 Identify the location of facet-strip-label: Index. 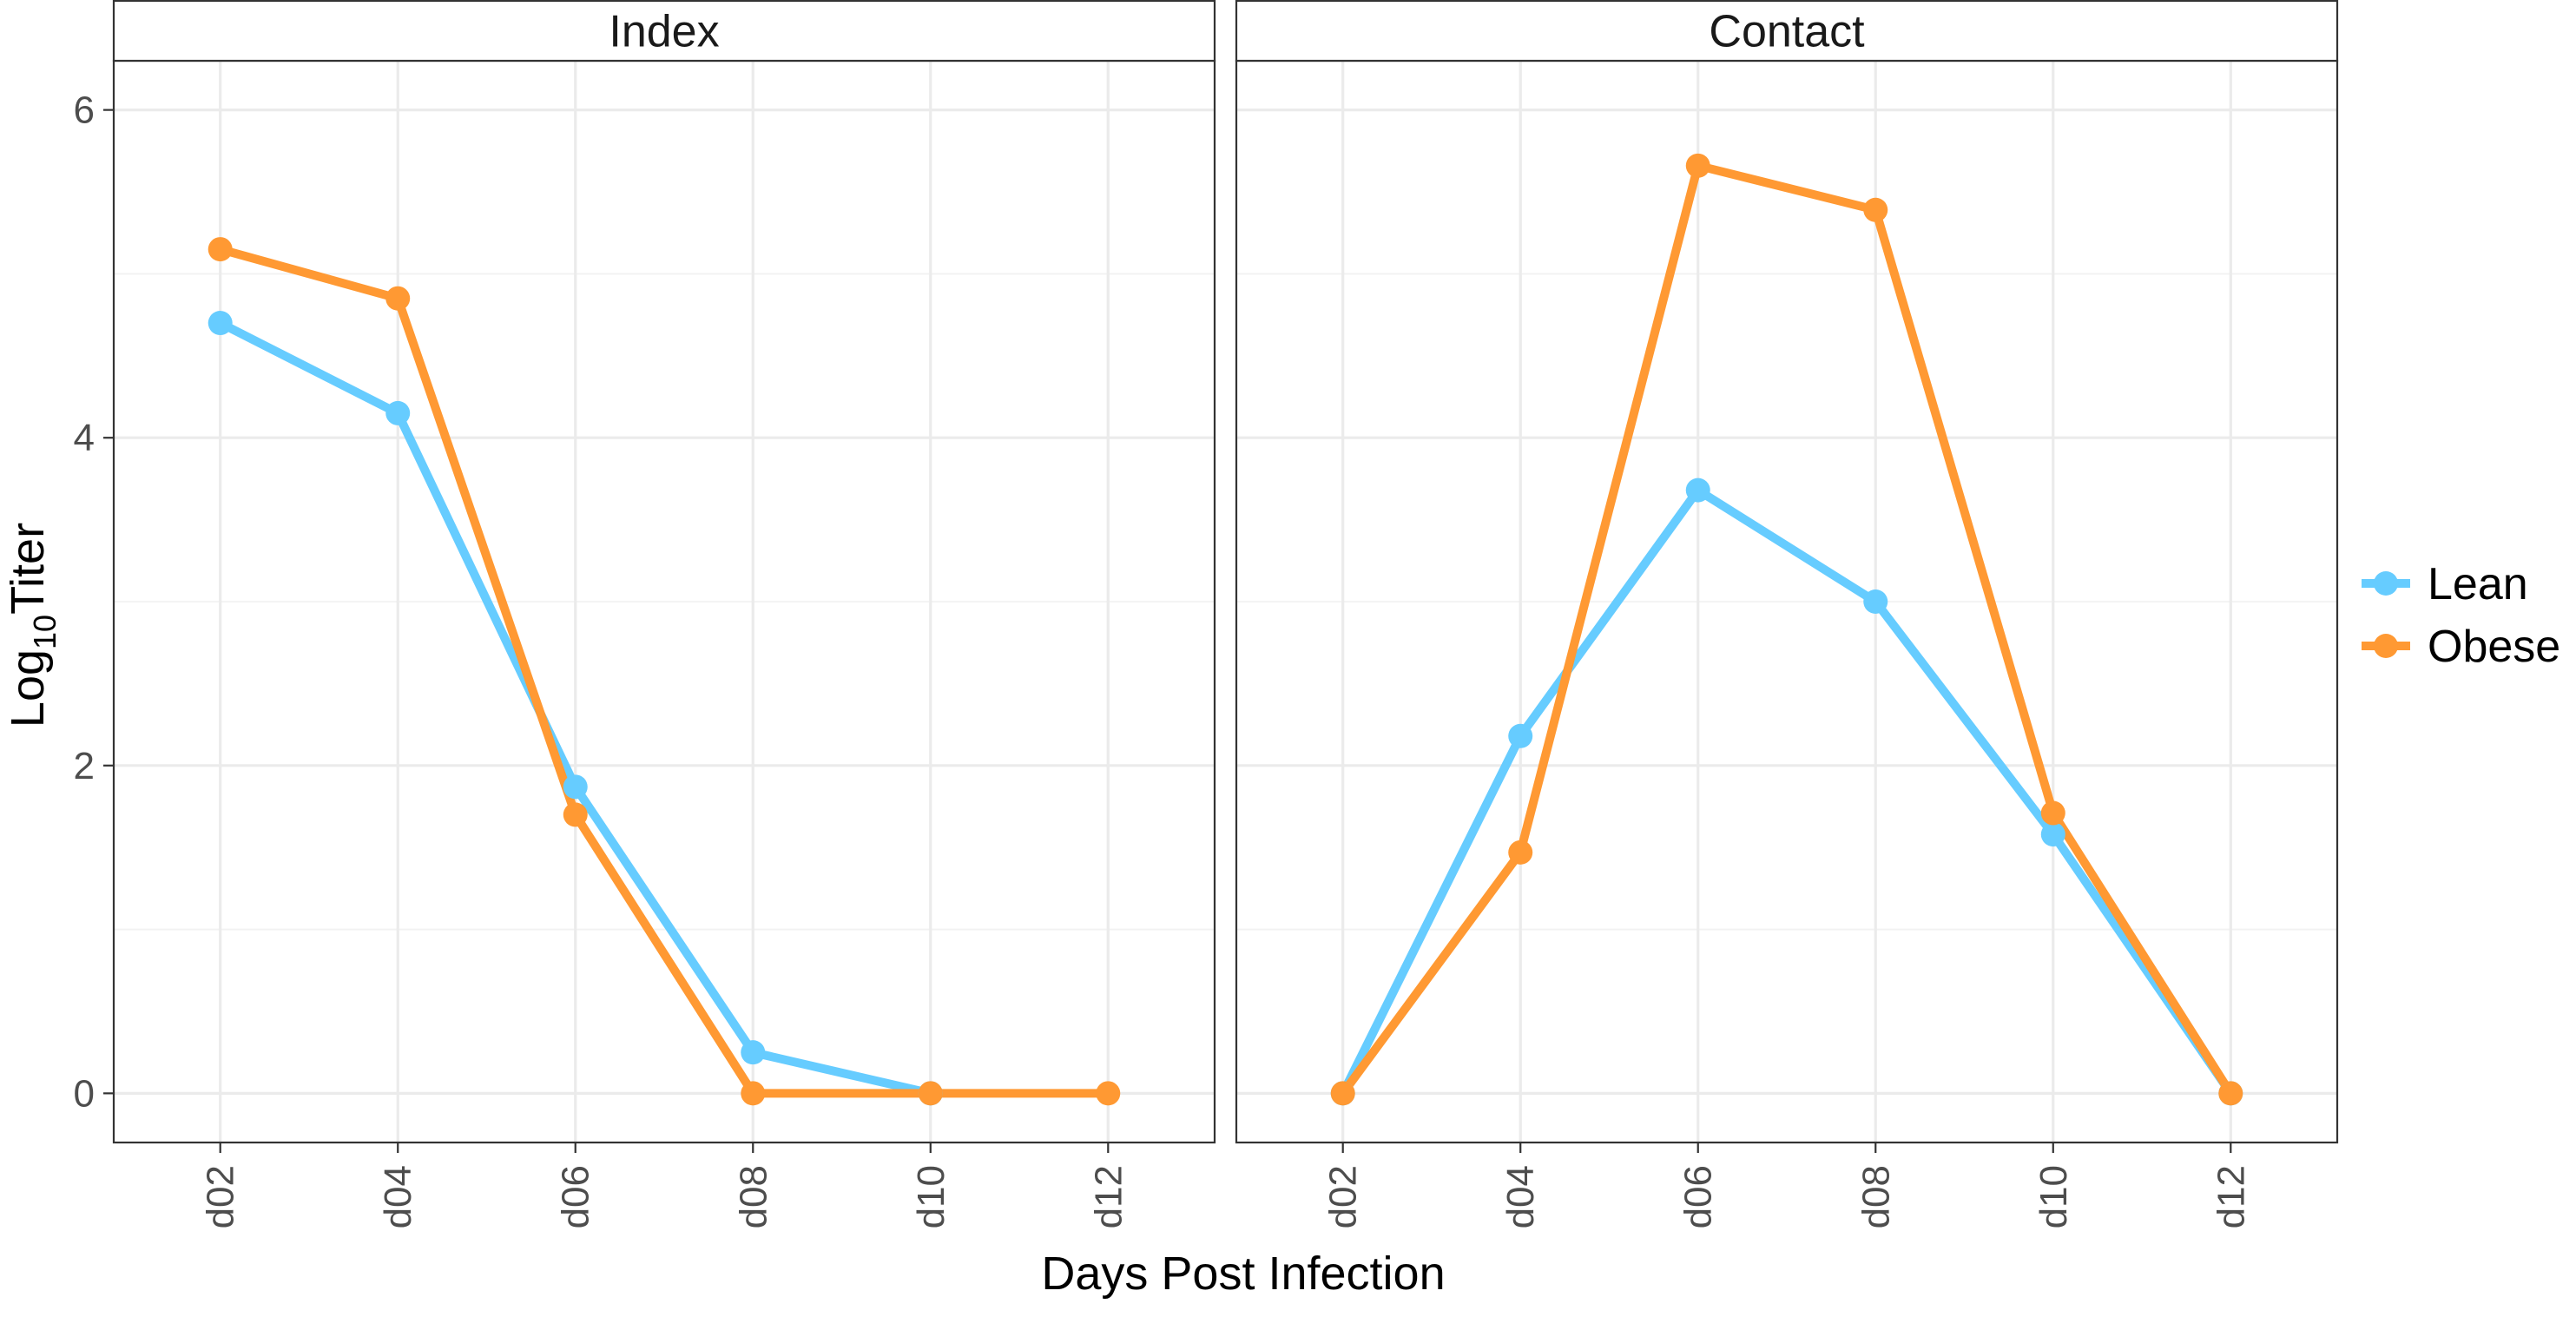
(664, 32).